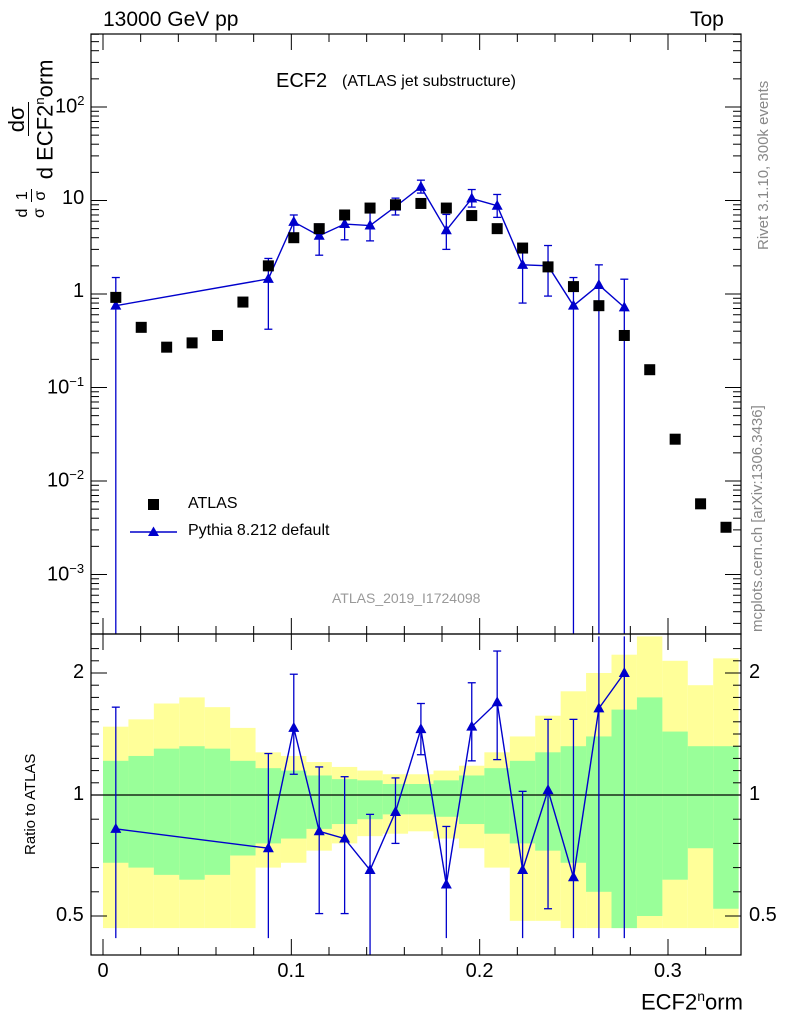  Describe the element at coordinates (692, 1001) in the screenshot. I see `x-axis-title: ECF2norm` at that location.